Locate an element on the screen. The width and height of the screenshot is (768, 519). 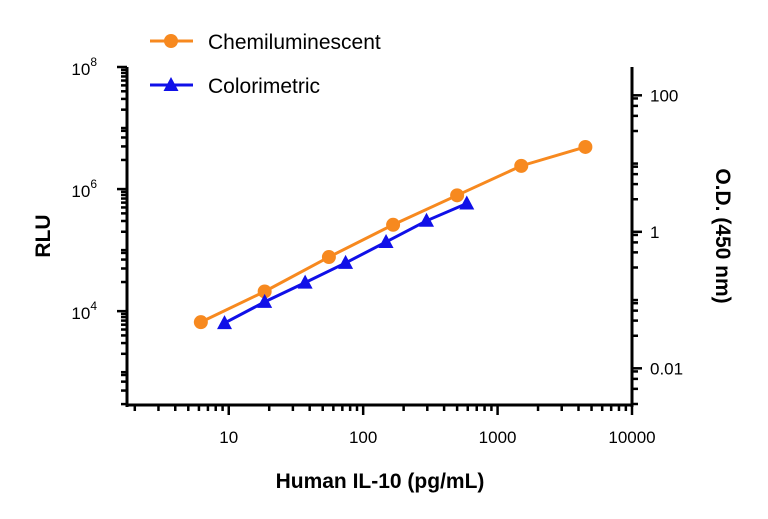
y-tick-label: 10⁸ is located at coordinates (84, 67).